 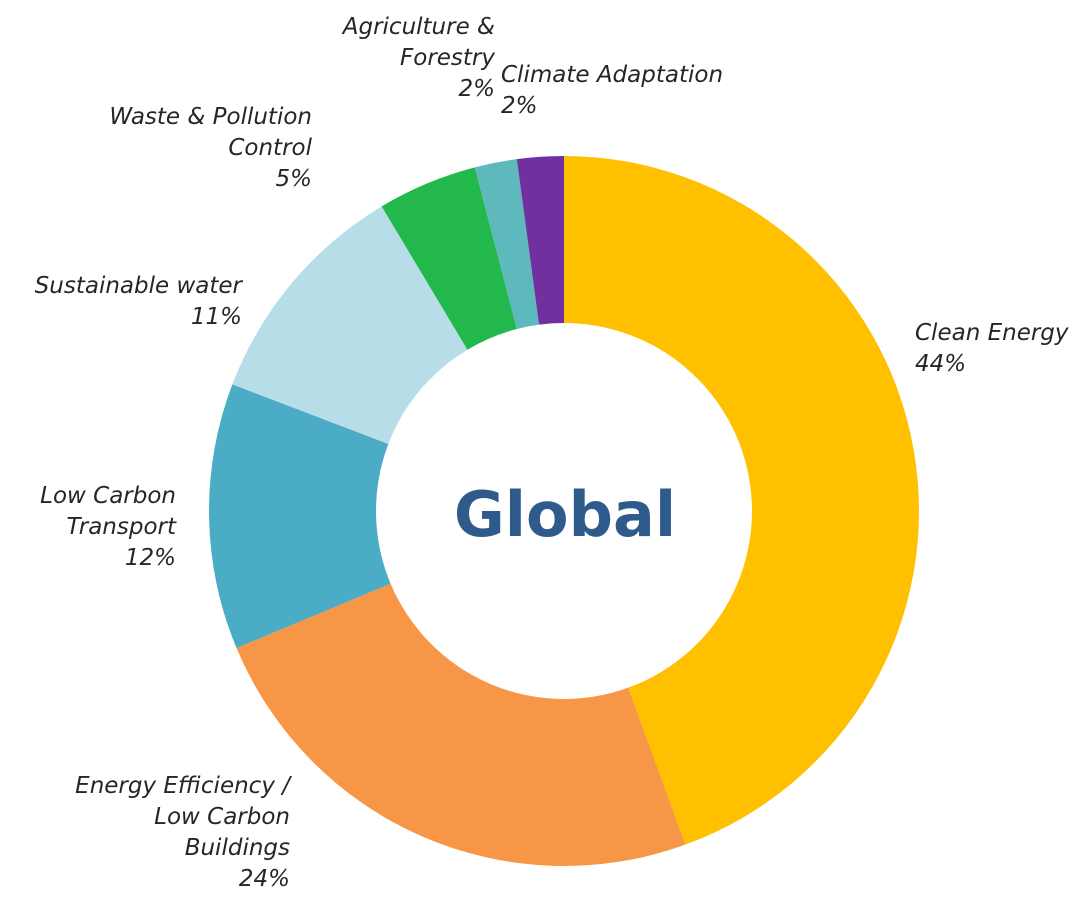 What do you see at coordinates (294, 179) in the screenshot?
I see `slice-percent: 5%` at bounding box center [294, 179].